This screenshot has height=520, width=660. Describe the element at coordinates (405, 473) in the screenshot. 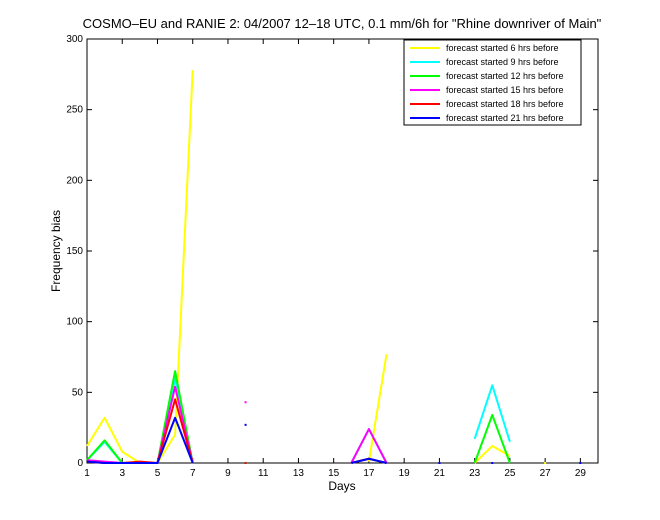

I see `x-tick-label: 19` at that location.